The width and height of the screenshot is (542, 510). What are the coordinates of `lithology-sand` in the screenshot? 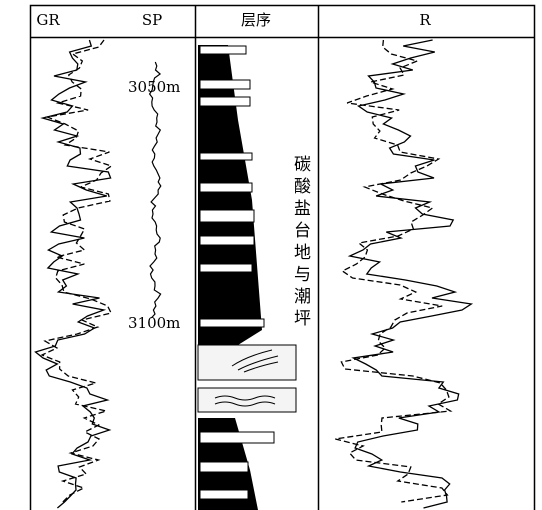 It's located at (247, 362).